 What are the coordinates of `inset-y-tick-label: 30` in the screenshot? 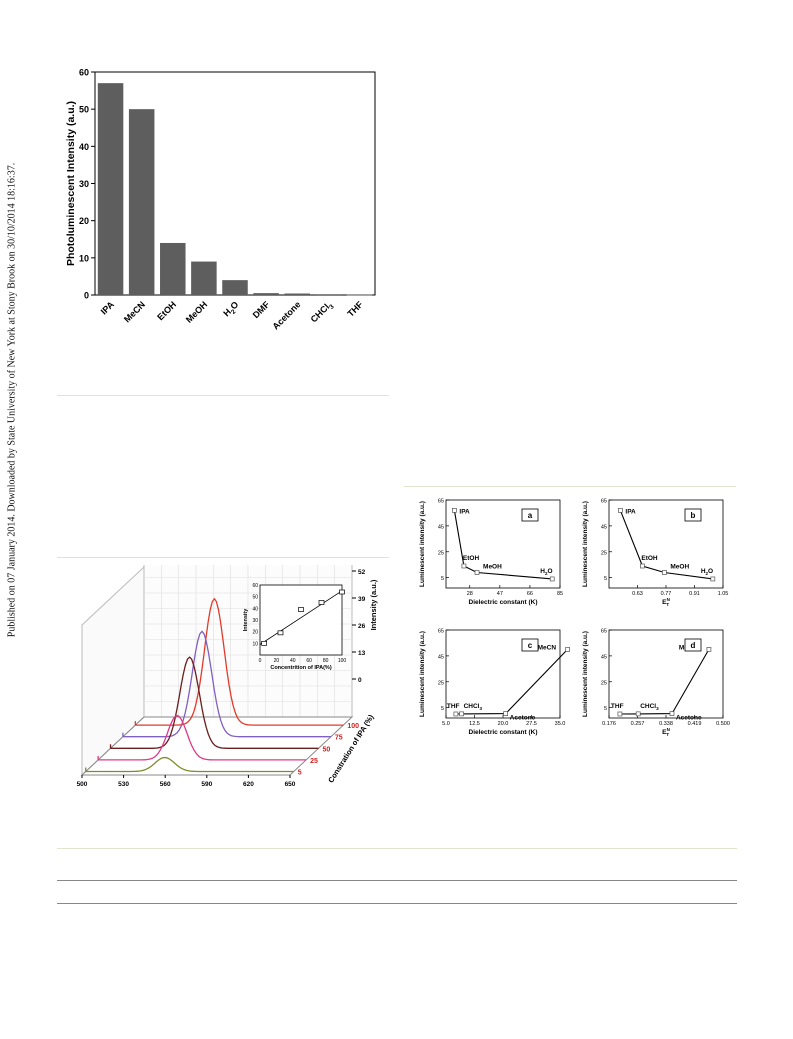 It's located at (255, 621).